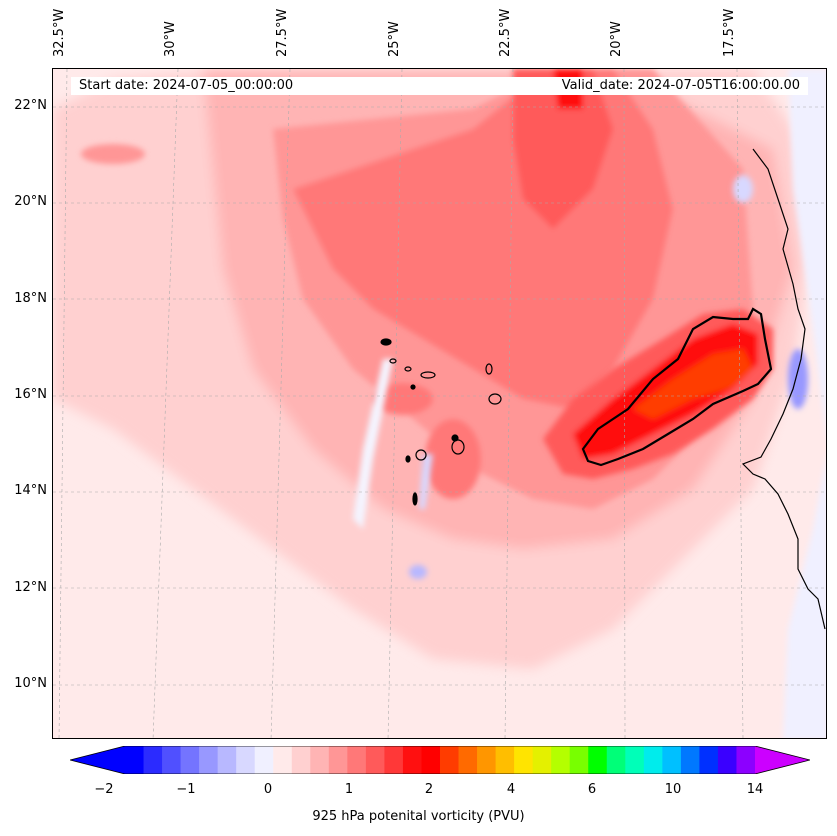 The width and height of the screenshot is (837, 836). What do you see at coordinates (783, 389) in the screenshot?
I see `coastline` at bounding box center [783, 389].